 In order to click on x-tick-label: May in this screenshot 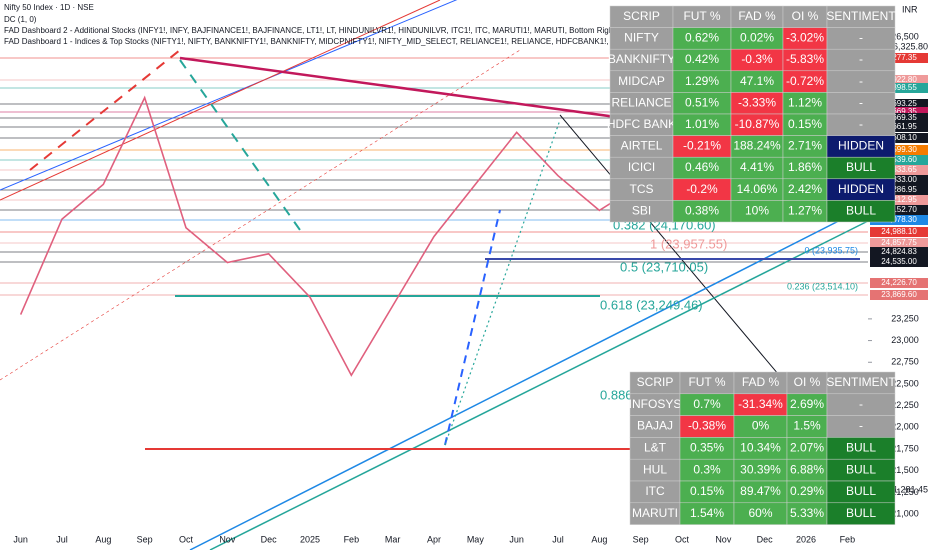, I will do `click(476, 539)`.